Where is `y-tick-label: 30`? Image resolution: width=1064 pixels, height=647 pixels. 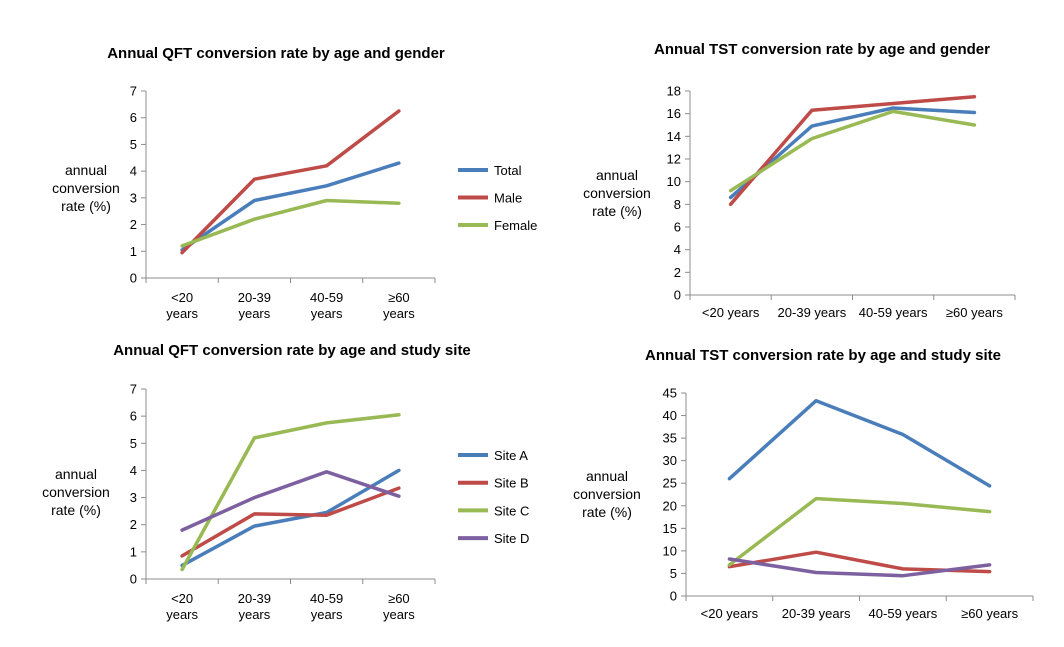 y-tick-label: 30 is located at coordinates (670, 460).